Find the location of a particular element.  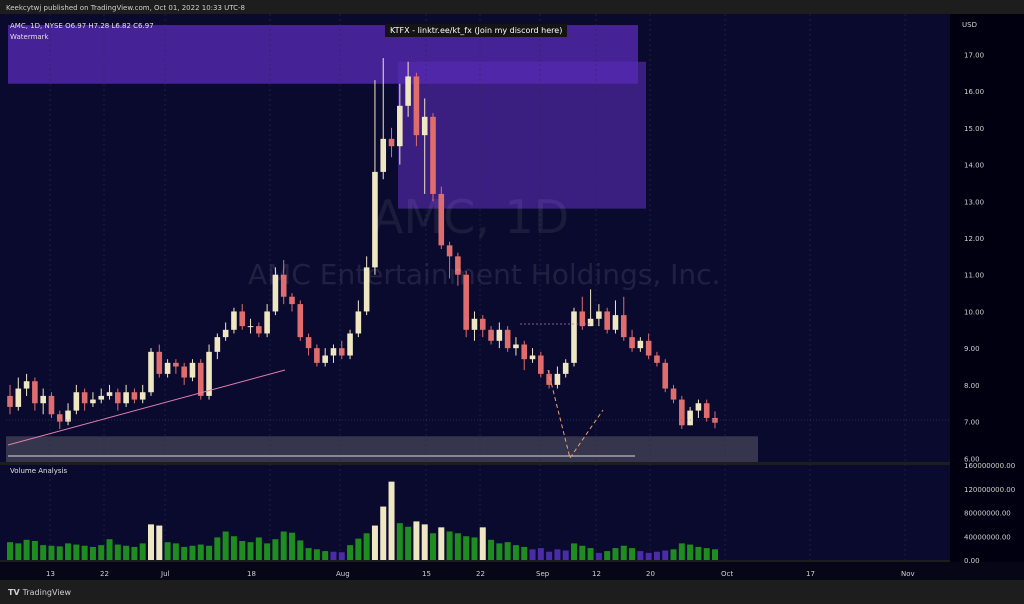

currency-label: USD is located at coordinates (969, 25).